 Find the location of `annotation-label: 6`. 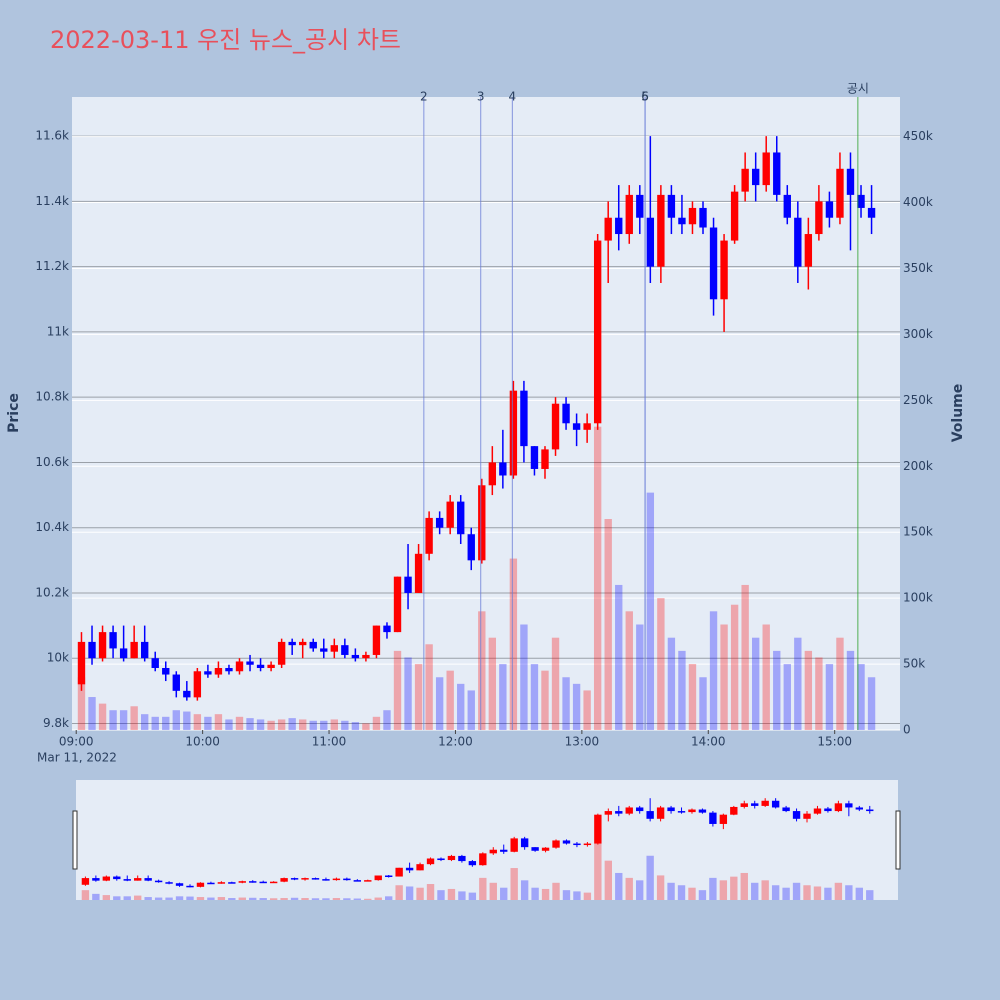

annotation-label: 6 is located at coordinates (645, 97).